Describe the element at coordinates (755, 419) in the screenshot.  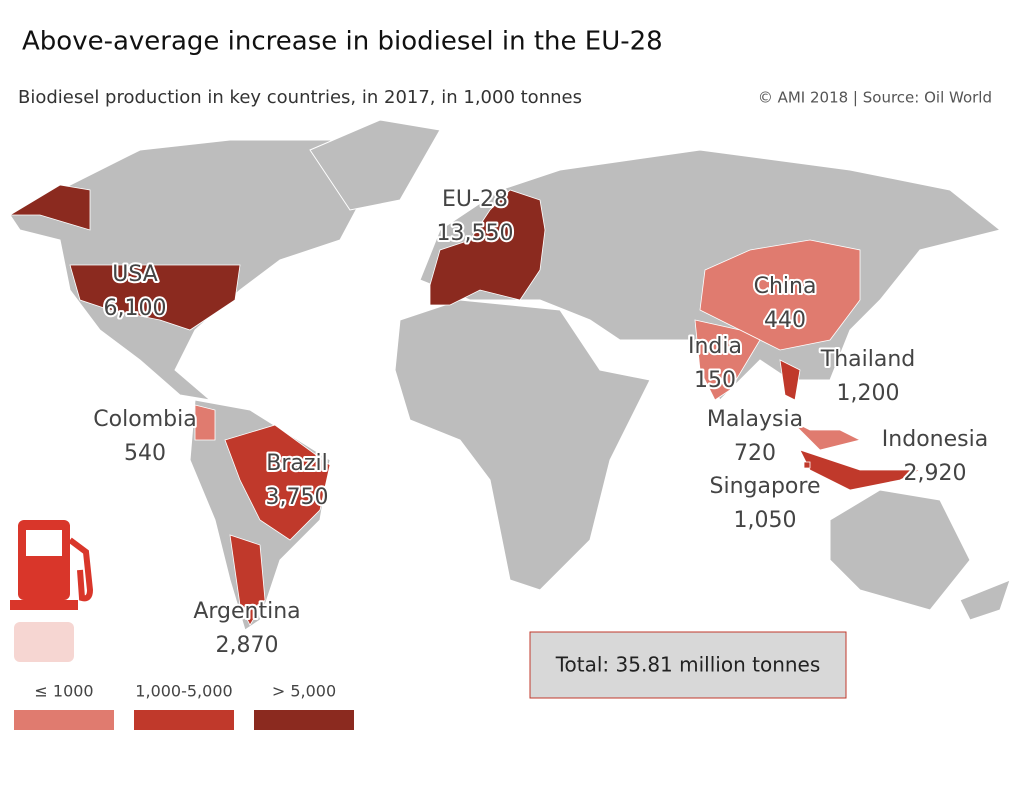
I see `country-name: Malaysia` at that location.